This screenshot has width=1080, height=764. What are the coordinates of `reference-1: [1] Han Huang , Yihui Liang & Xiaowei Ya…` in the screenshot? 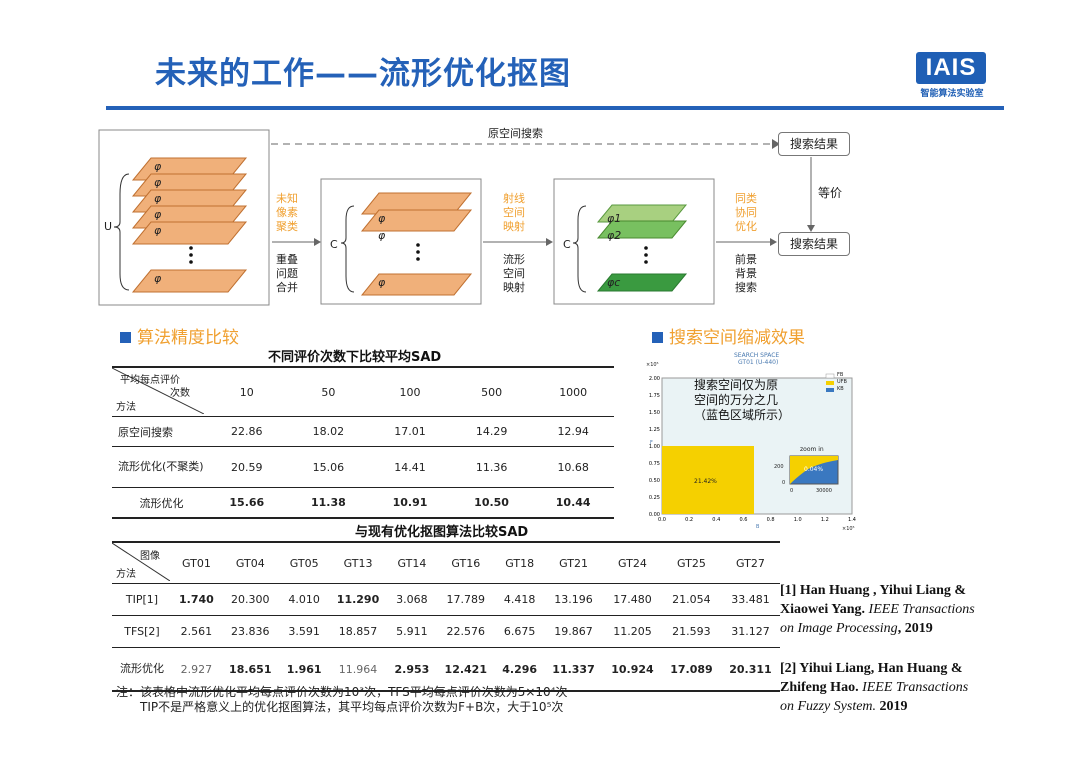 It's located at (877, 609).